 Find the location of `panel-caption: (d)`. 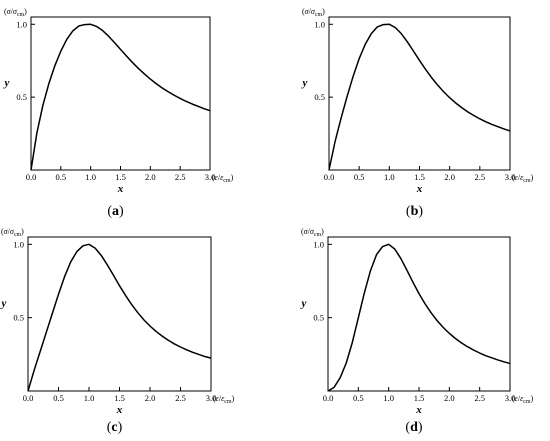

panel-caption: (d) is located at coordinates (413, 427).